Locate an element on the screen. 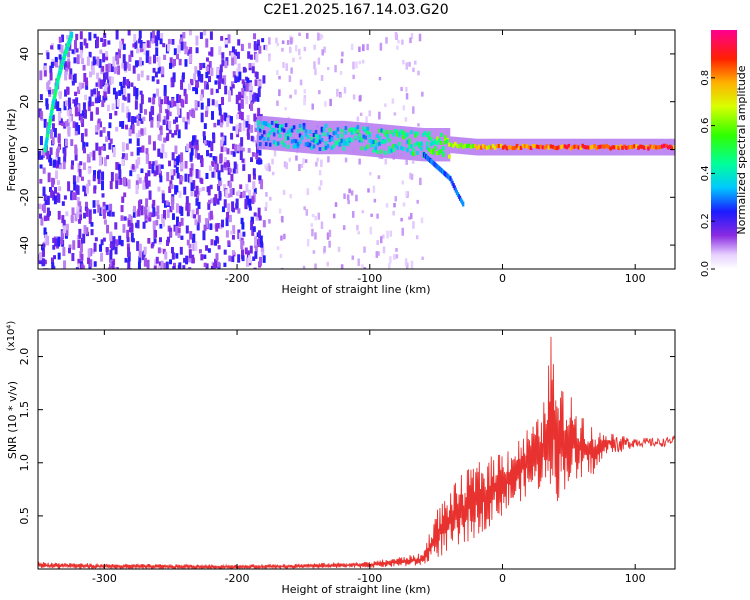  y-tick-label: 0 is located at coordinates (24, 149).